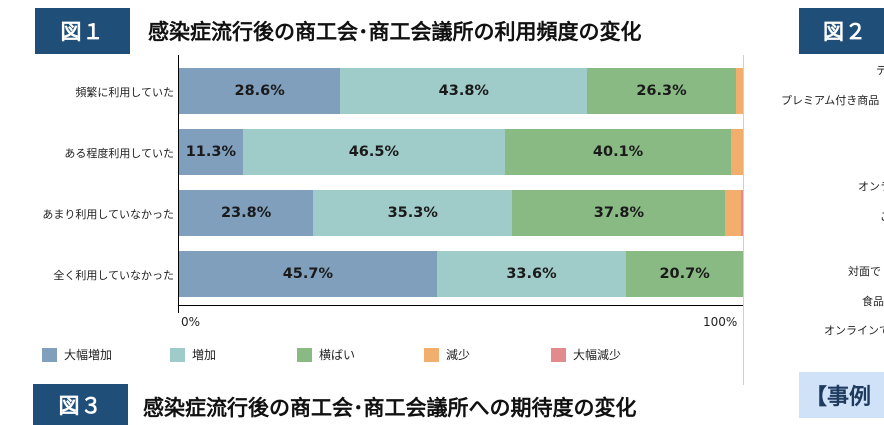 This screenshot has height=425, width=884. I want to click on figure2-label: 食品, so click(873, 301).